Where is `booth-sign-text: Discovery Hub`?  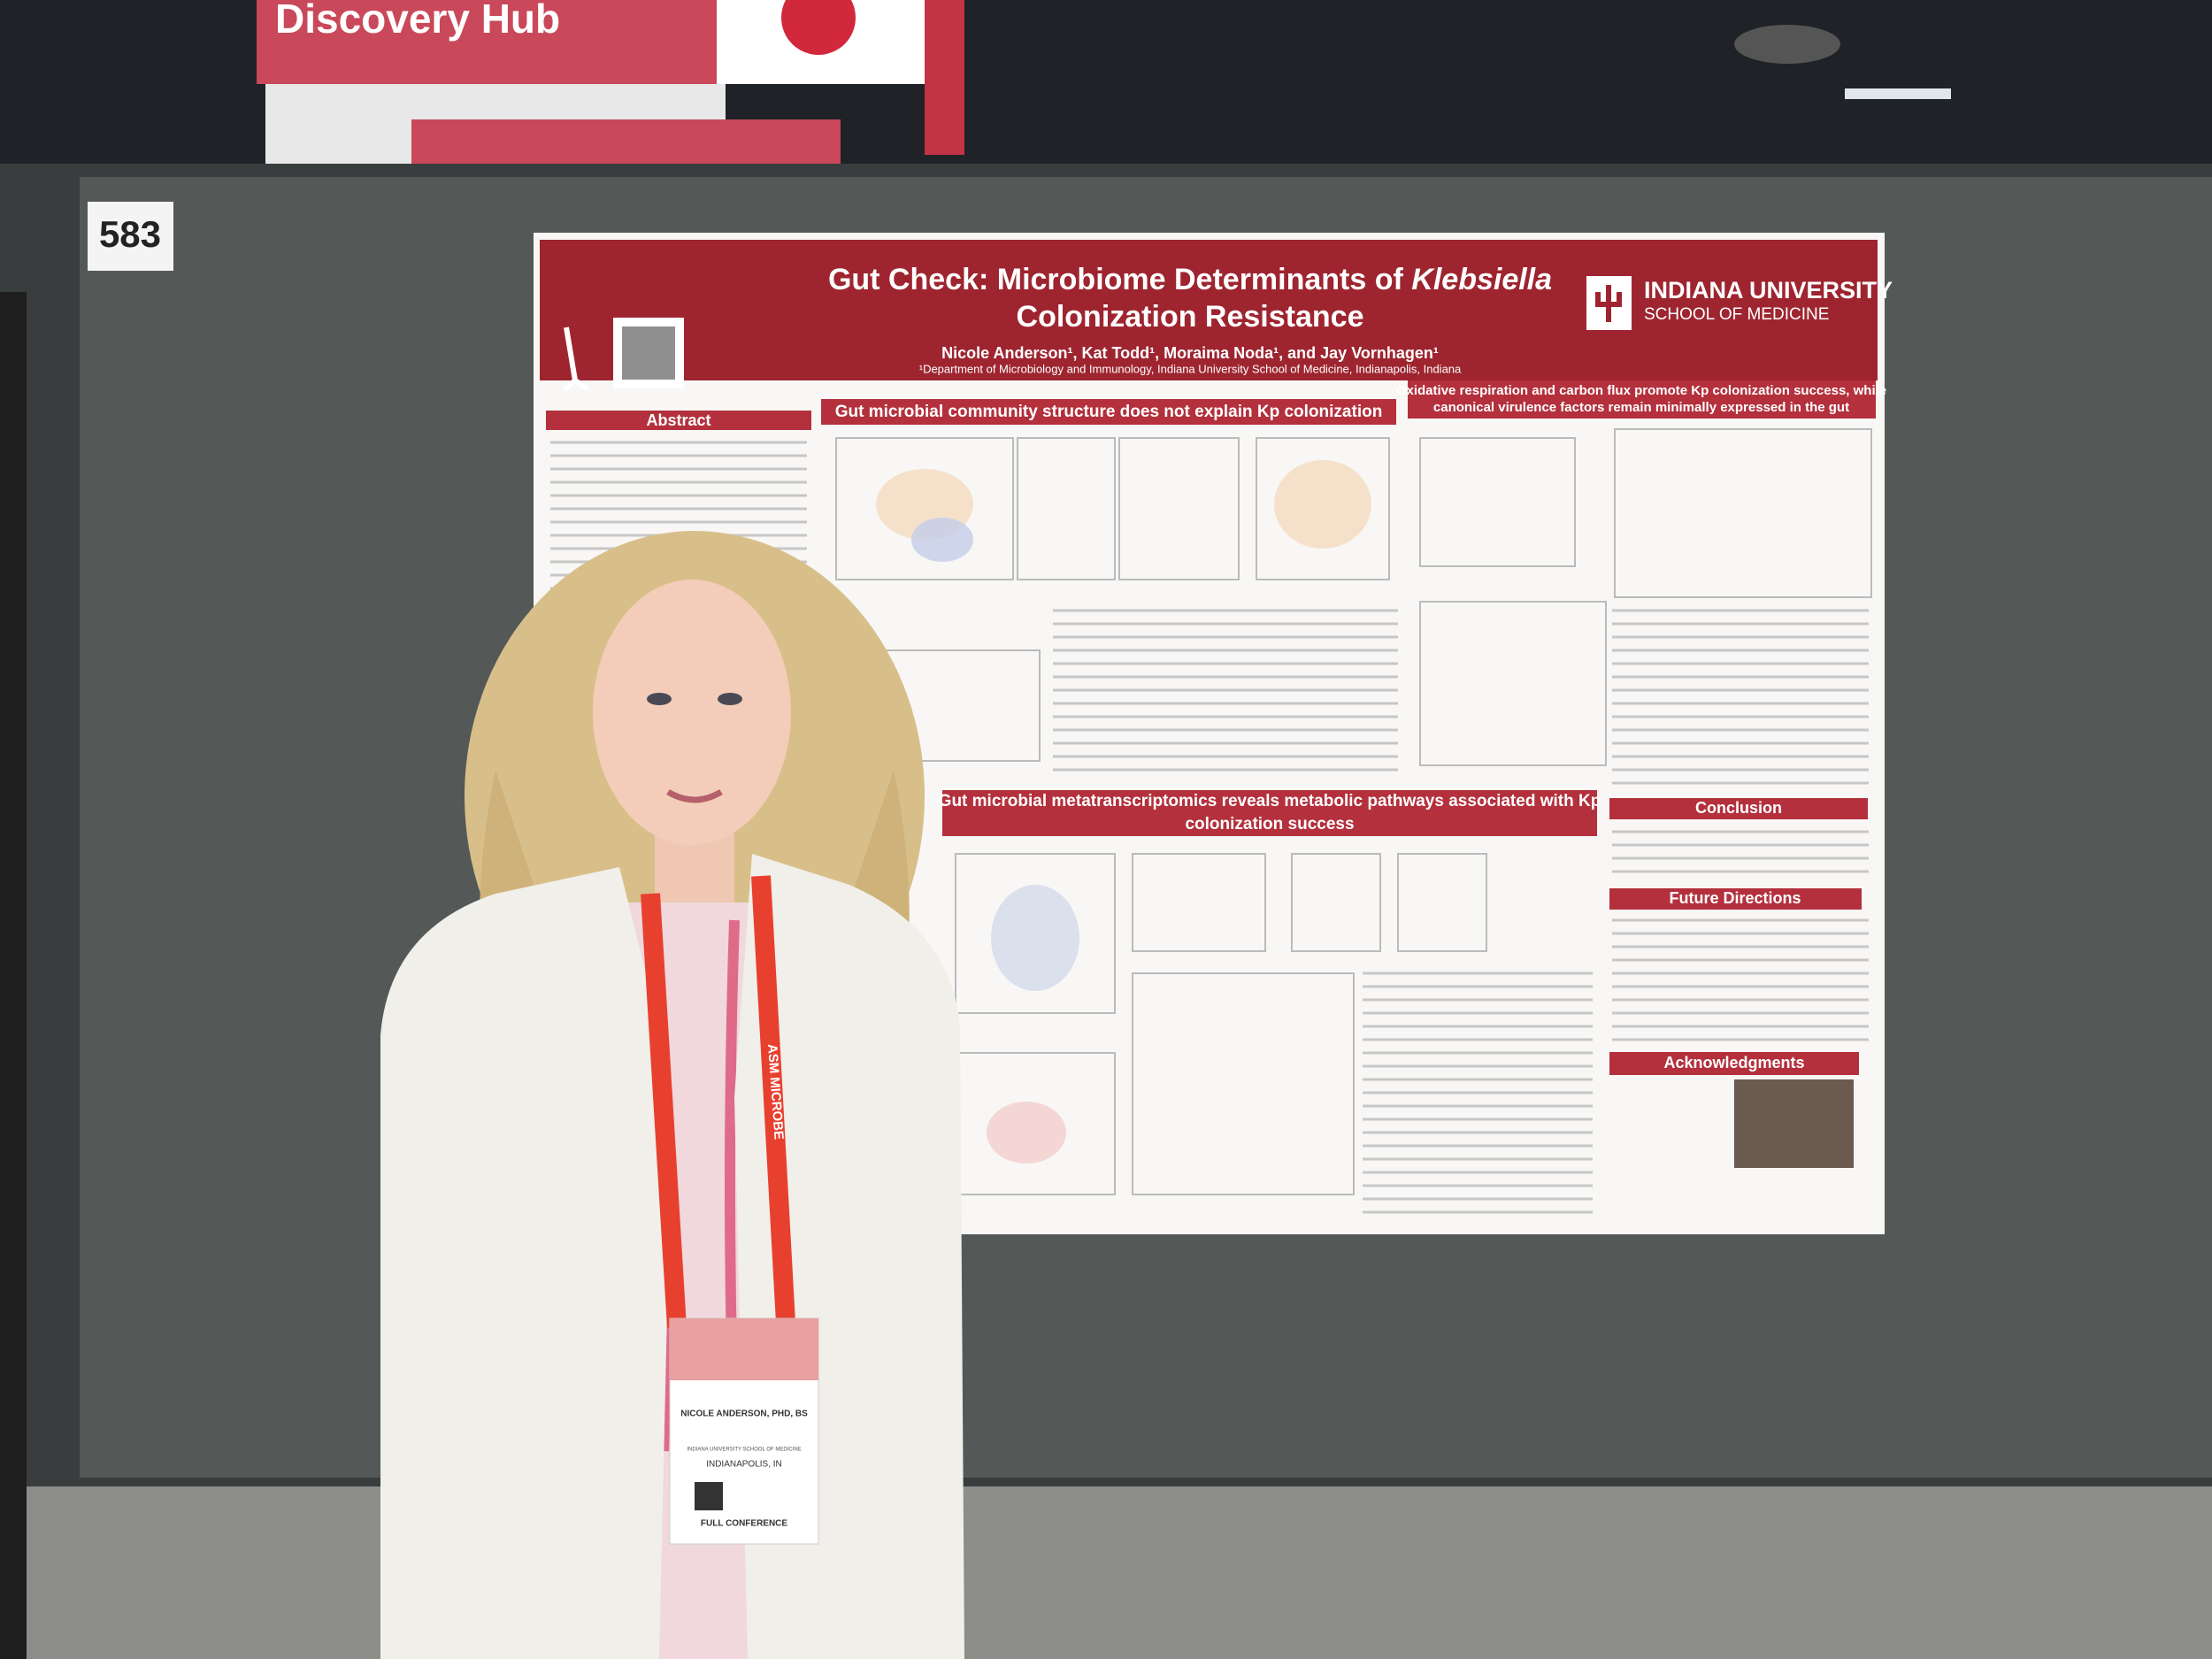
booth-sign-text: Discovery Hub is located at coordinates (418, 21).